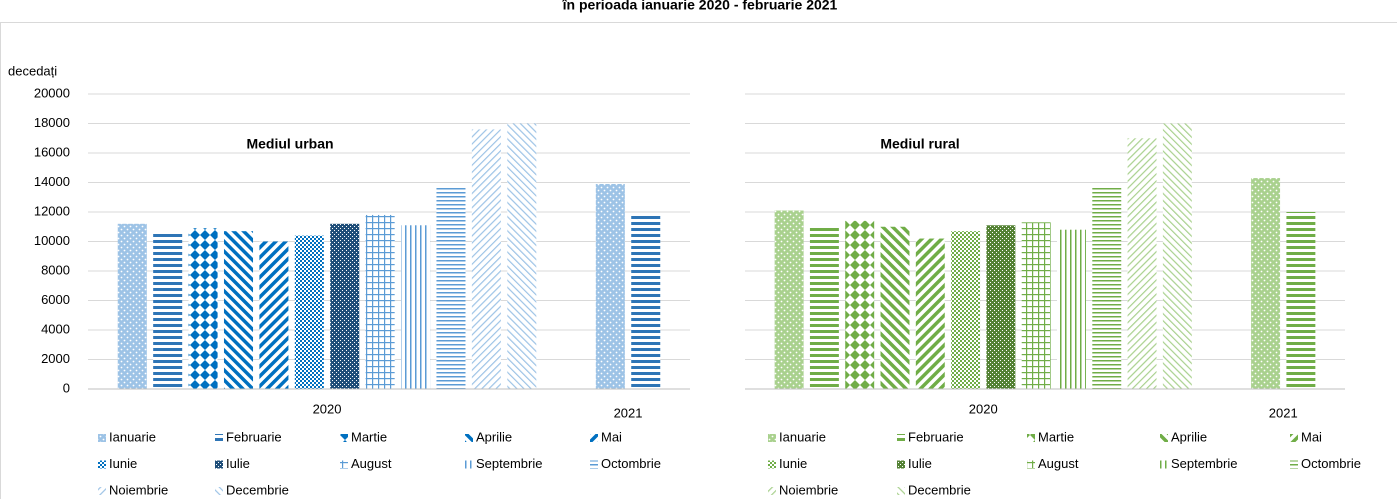 The width and height of the screenshot is (1397, 499). Describe the element at coordinates (52, 122) in the screenshot. I see `y-tick-label: 18000` at that location.